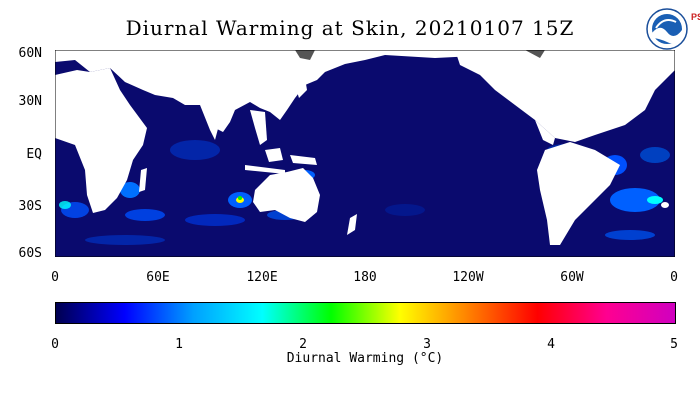 This screenshot has height=400, width=700. What do you see at coordinates (179, 344) in the screenshot?
I see `colorbar-tick-1: 1` at bounding box center [179, 344].